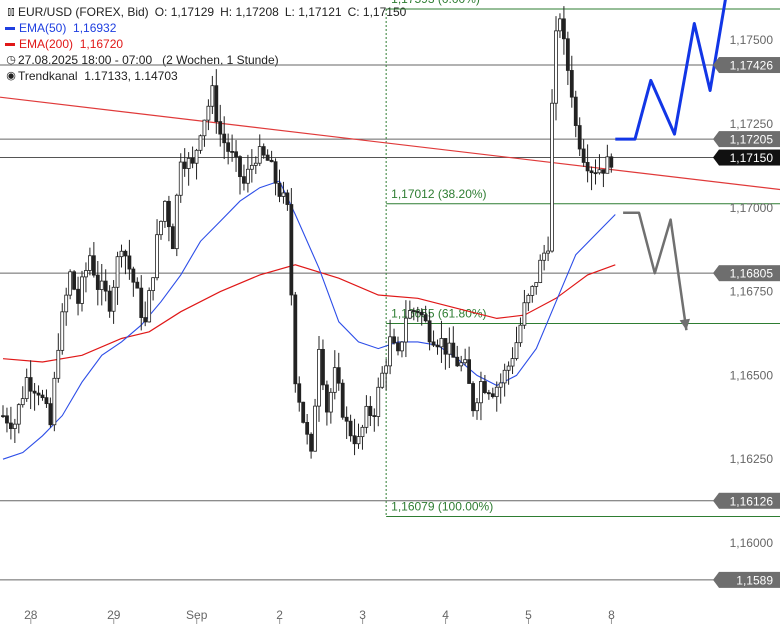 Image resolution: width=780 pixels, height=625 pixels. I want to click on level-price-badge: 1,16126, so click(746, 500).